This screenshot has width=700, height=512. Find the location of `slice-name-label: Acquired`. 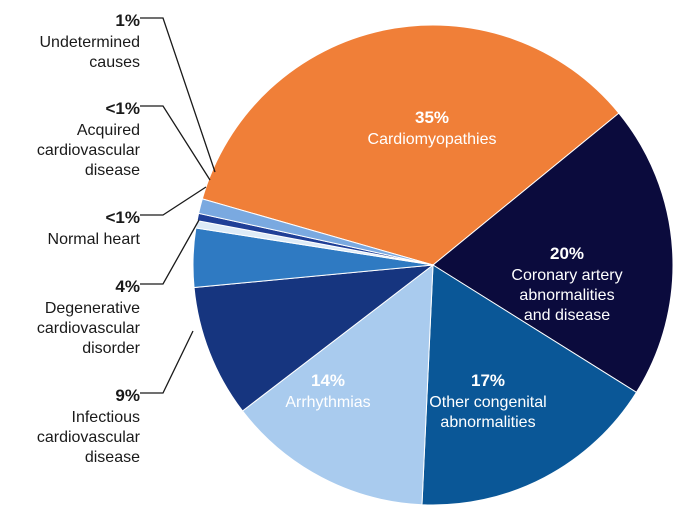

slice-name-label: Acquired is located at coordinates (108, 130).